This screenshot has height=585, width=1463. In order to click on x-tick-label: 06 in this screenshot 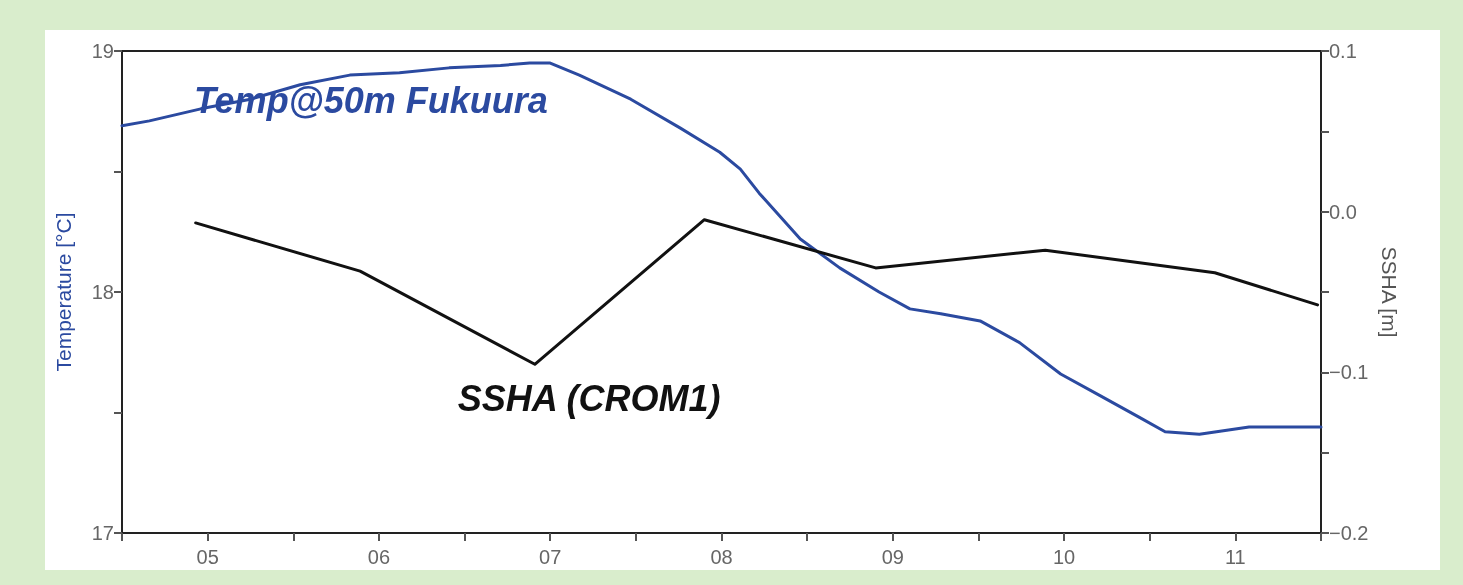, I will do `click(379, 557)`.